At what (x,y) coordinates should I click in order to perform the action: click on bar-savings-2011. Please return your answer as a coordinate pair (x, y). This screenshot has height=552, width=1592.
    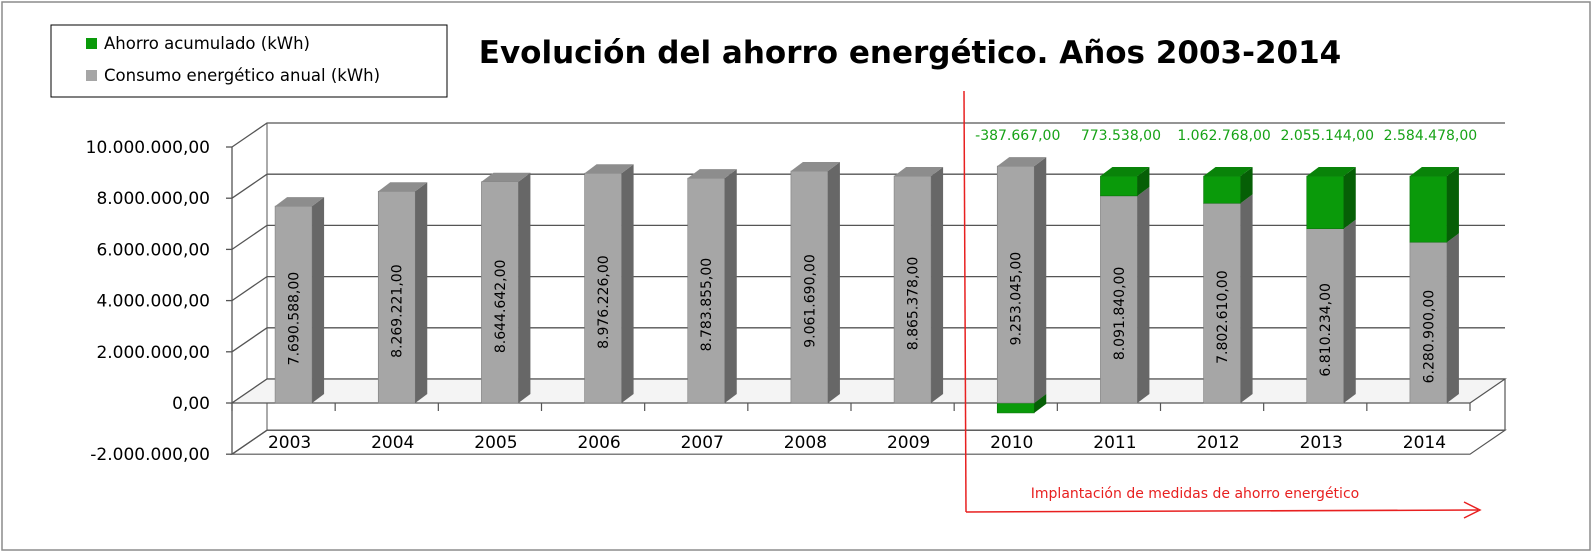
    Looking at the image, I should click on (1125, 182).